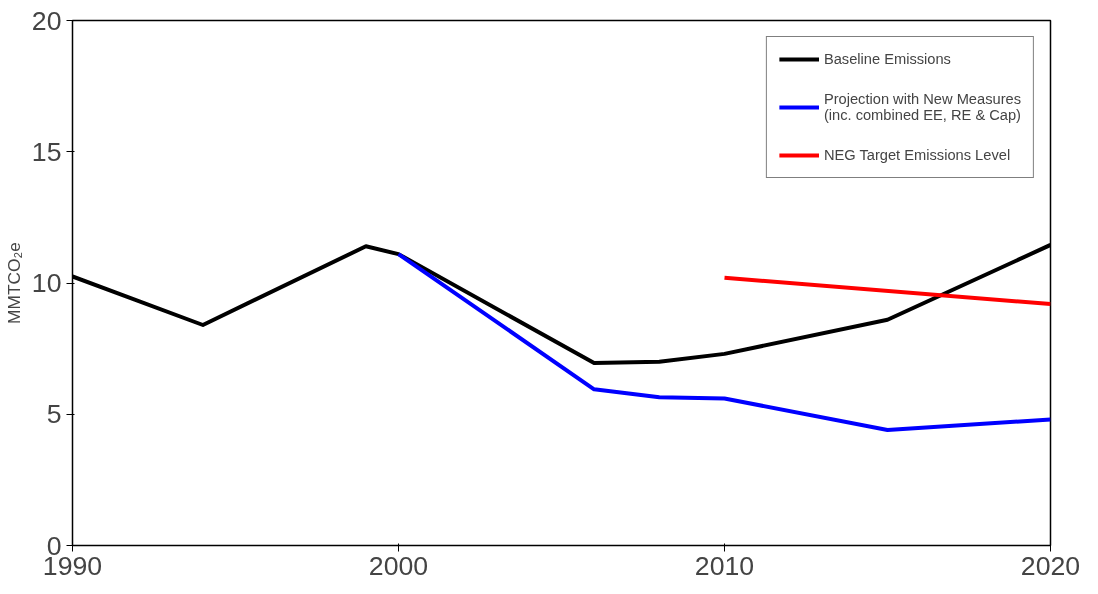  What do you see at coordinates (46, 283) in the screenshot?
I see `y-tick-label: 10` at bounding box center [46, 283].